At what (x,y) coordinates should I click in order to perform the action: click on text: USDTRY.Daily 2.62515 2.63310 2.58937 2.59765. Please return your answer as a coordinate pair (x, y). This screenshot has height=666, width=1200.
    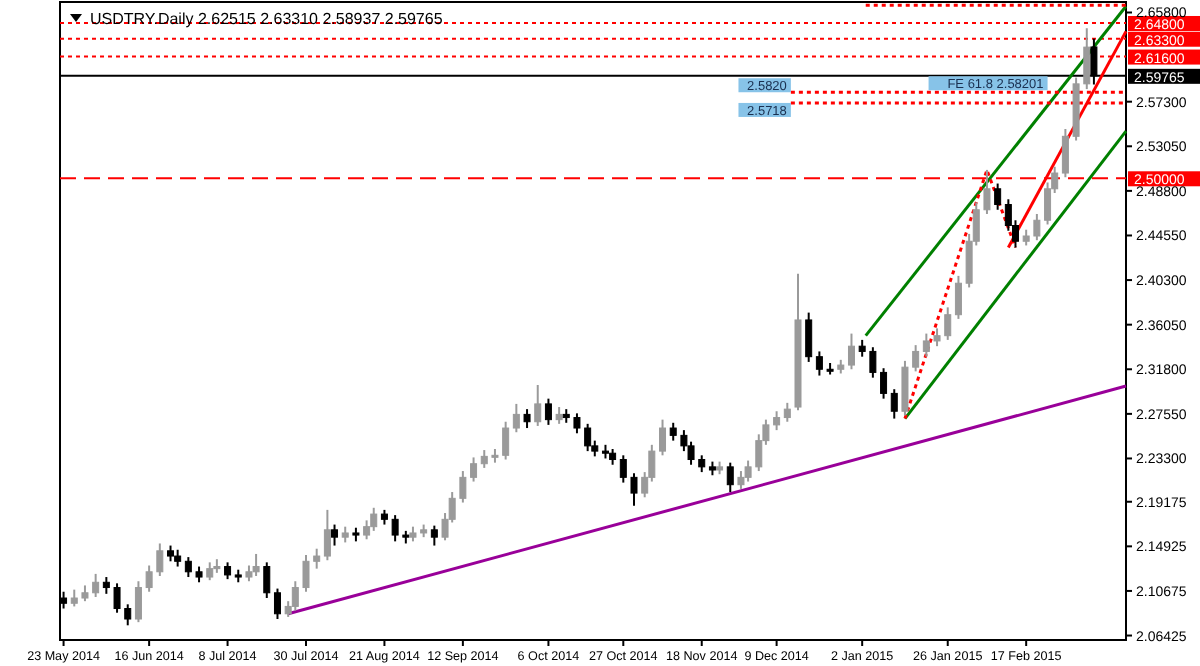
    Looking at the image, I should click on (267, 19).